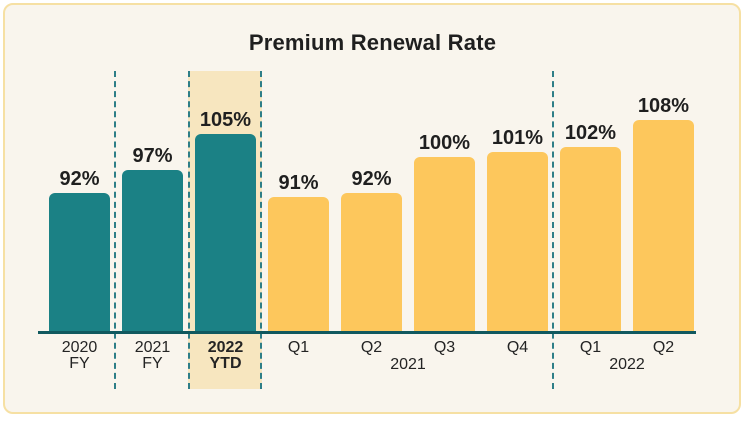  Describe the element at coordinates (408, 364) in the screenshot. I see `group-label-2021: 2021` at that location.